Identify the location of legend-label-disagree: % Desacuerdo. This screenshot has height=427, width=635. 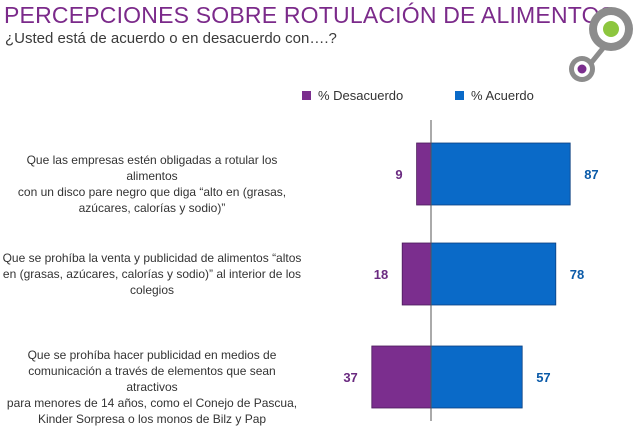
(361, 95).